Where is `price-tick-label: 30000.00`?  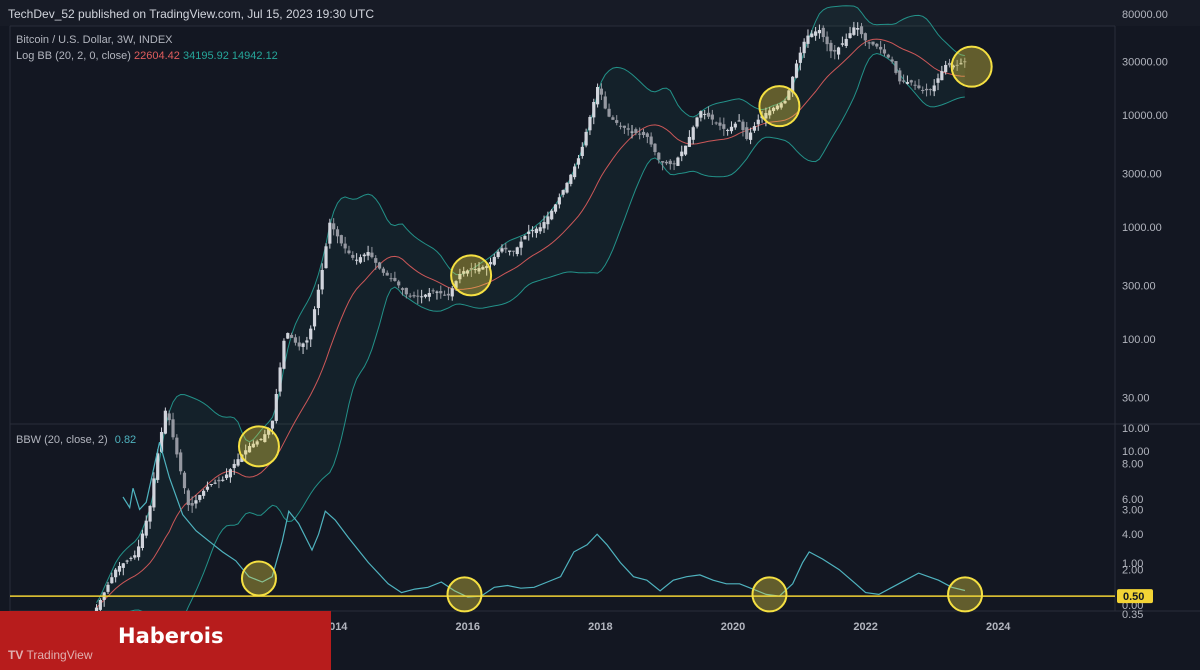
price-tick-label: 30000.00 is located at coordinates (1145, 63).